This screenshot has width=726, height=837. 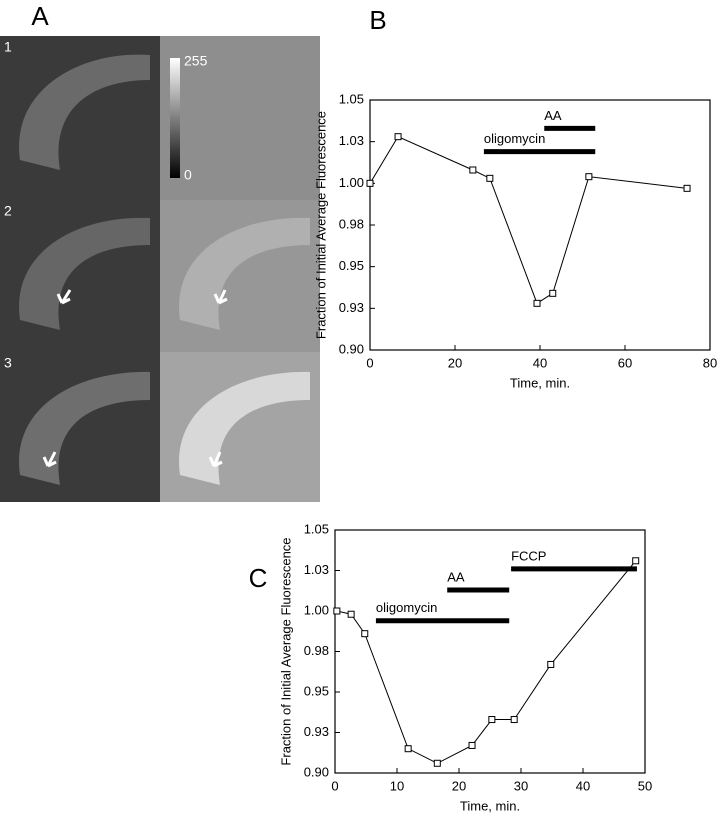 What do you see at coordinates (710, 362) in the screenshot?
I see `x-tick-label: 80` at bounding box center [710, 362].